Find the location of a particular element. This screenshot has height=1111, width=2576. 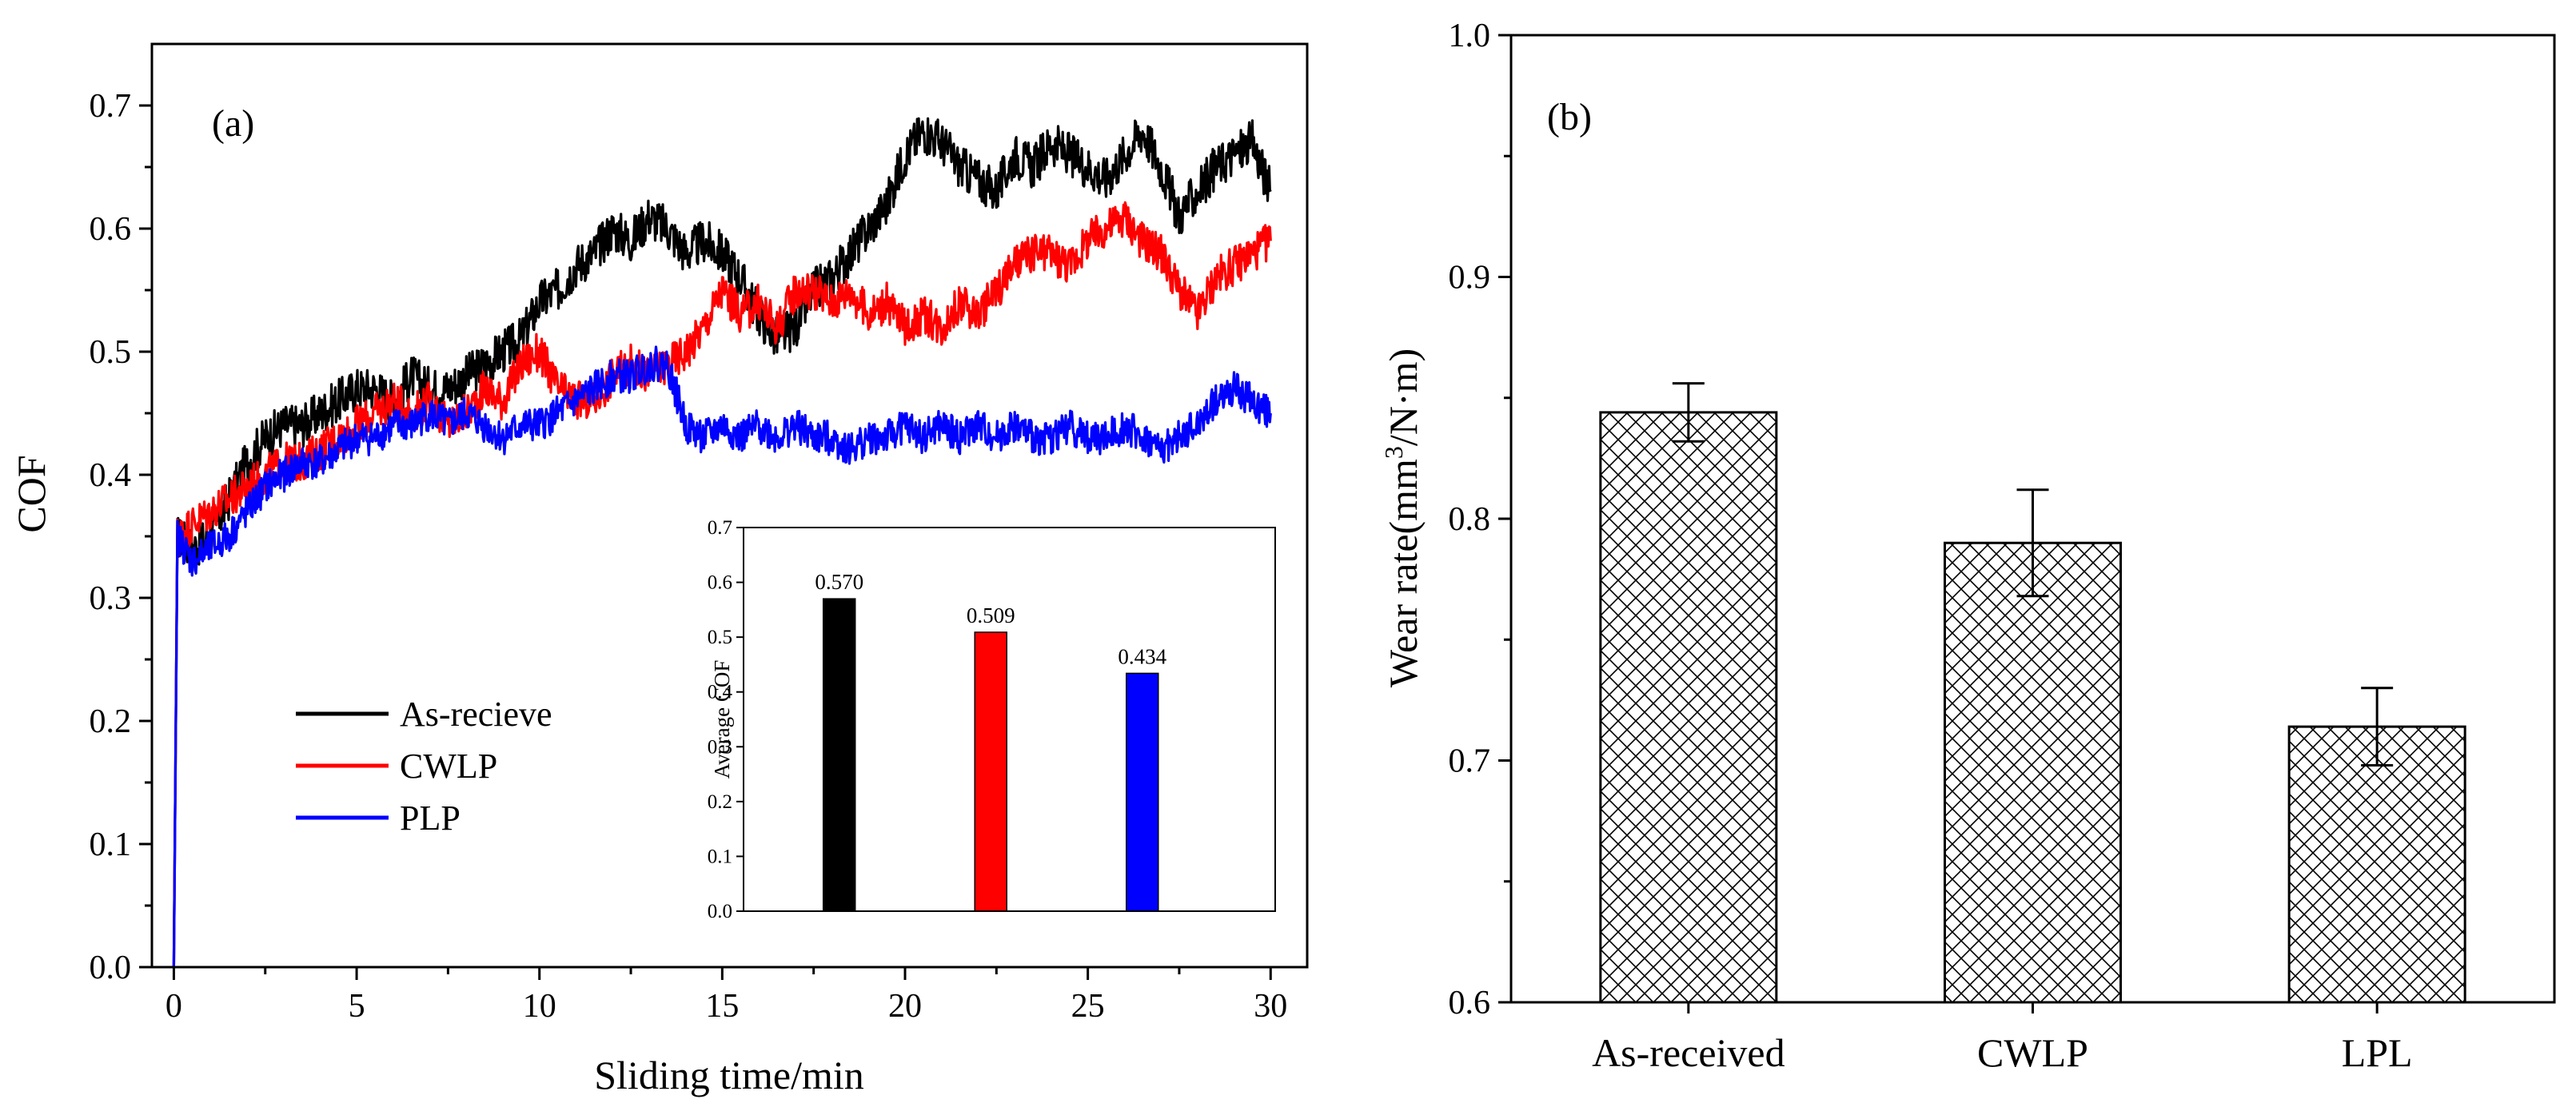

x-axis-category-labels: As-received CWLP LPL is located at coordinates (2002, 1038).